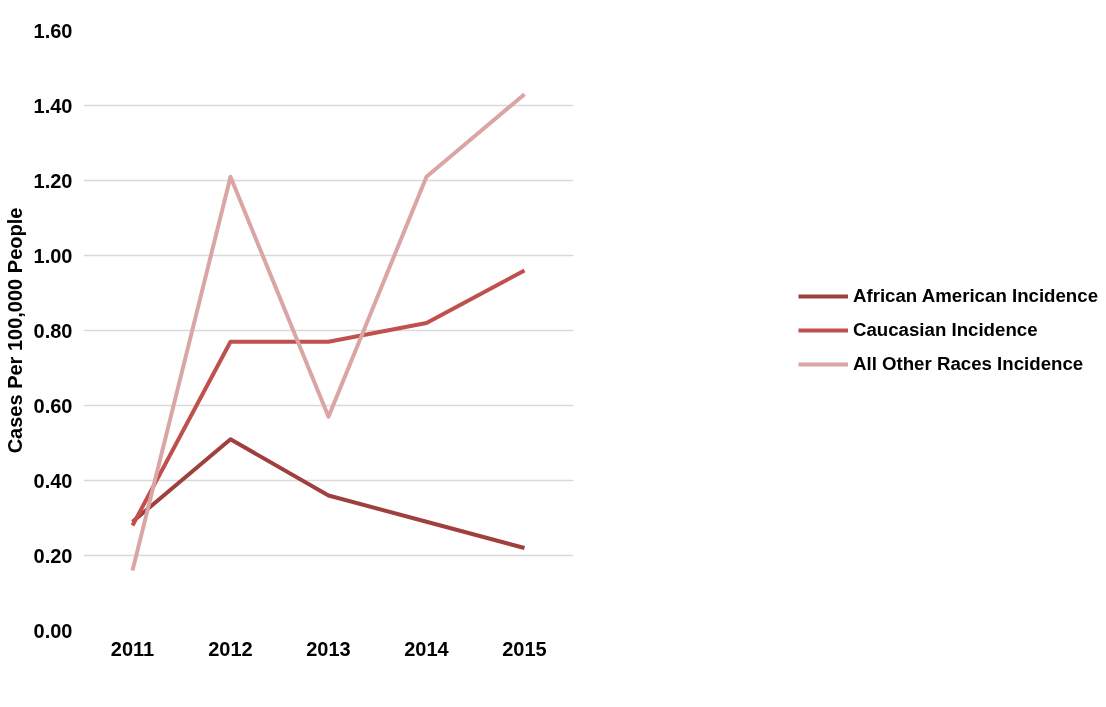 Image resolution: width=1106 pixels, height=707 pixels. What do you see at coordinates (230, 648) in the screenshot?
I see `x-tick-label: 2012` at bounding box center [230, 648].